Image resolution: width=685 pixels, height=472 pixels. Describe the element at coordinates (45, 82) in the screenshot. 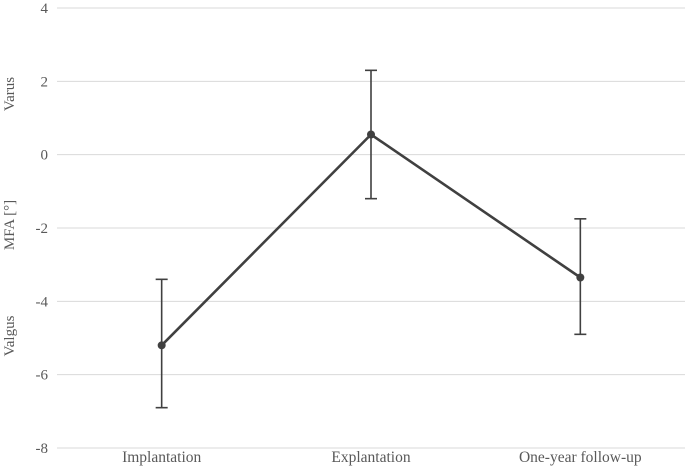

I see `y-tick-label: 2` at that location.